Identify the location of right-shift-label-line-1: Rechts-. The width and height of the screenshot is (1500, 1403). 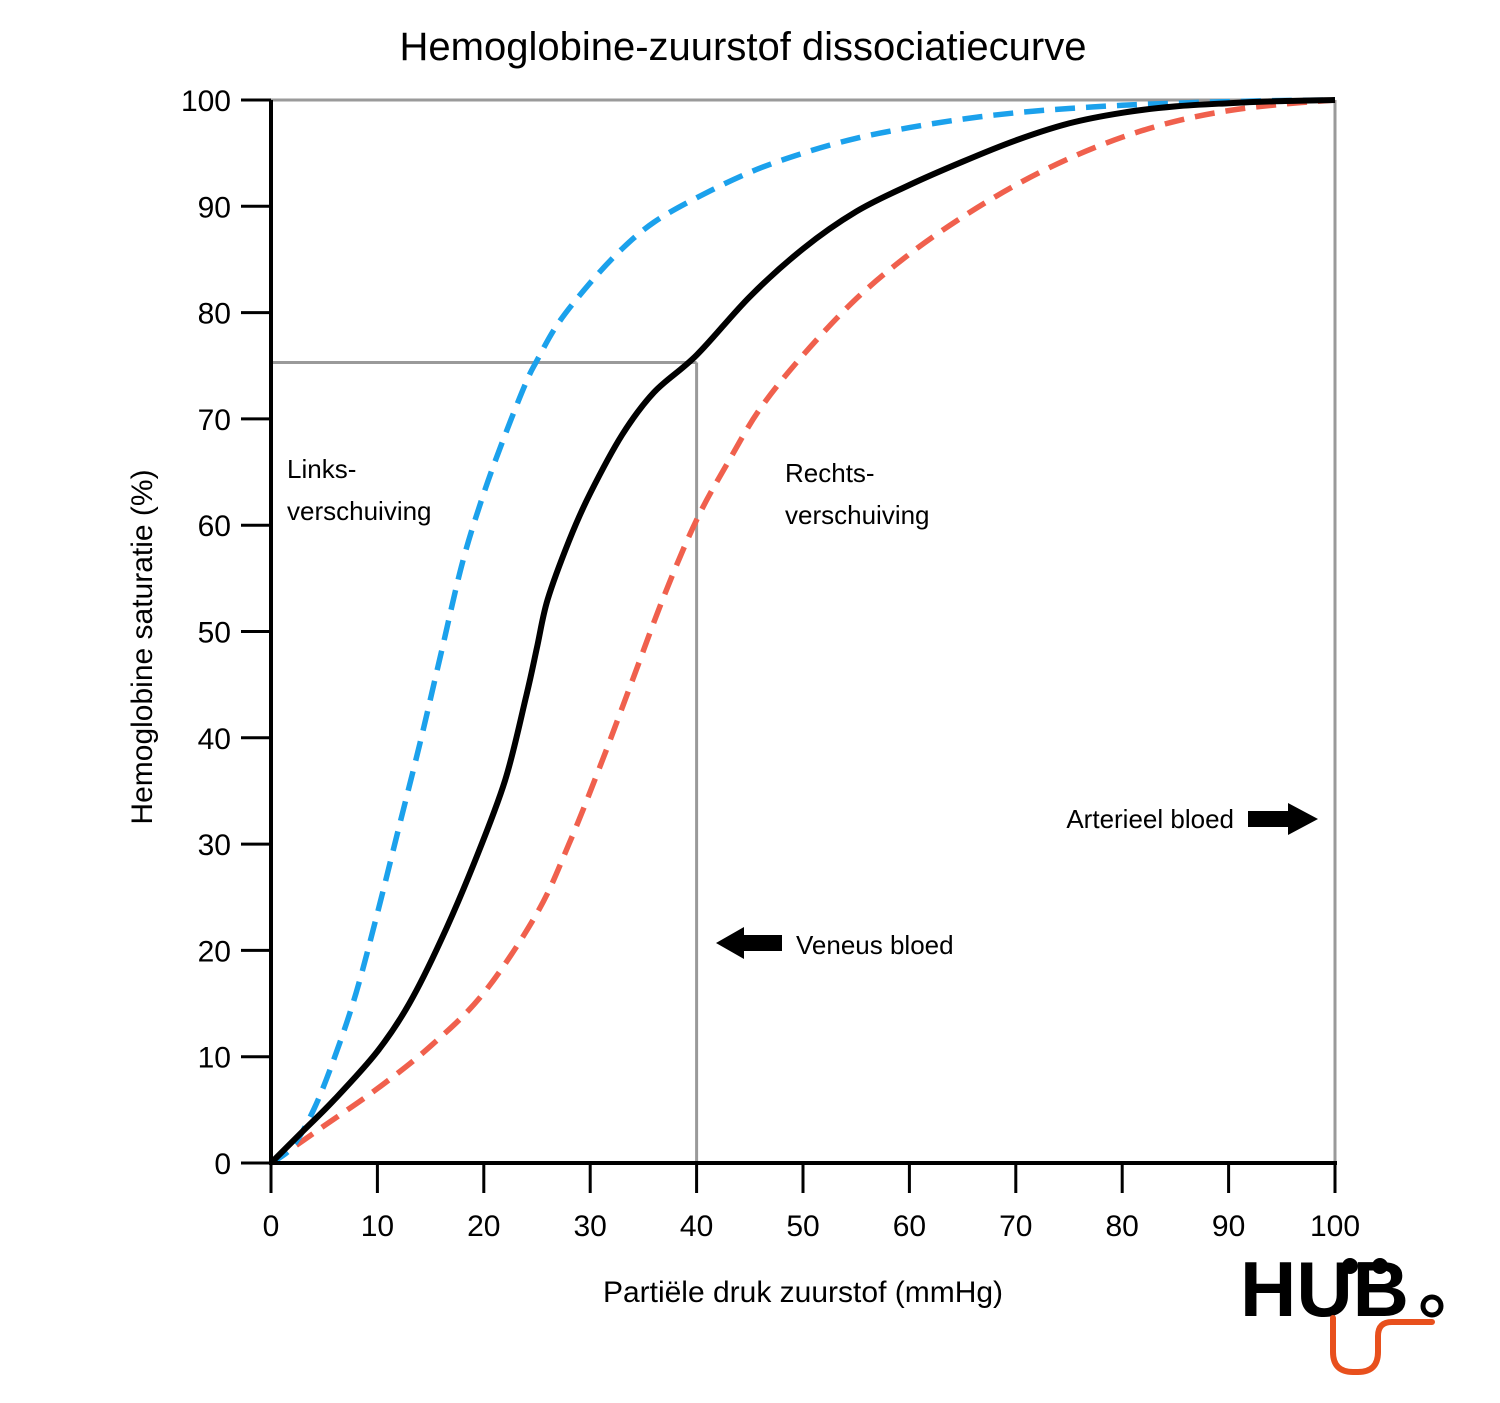
(830, 473).